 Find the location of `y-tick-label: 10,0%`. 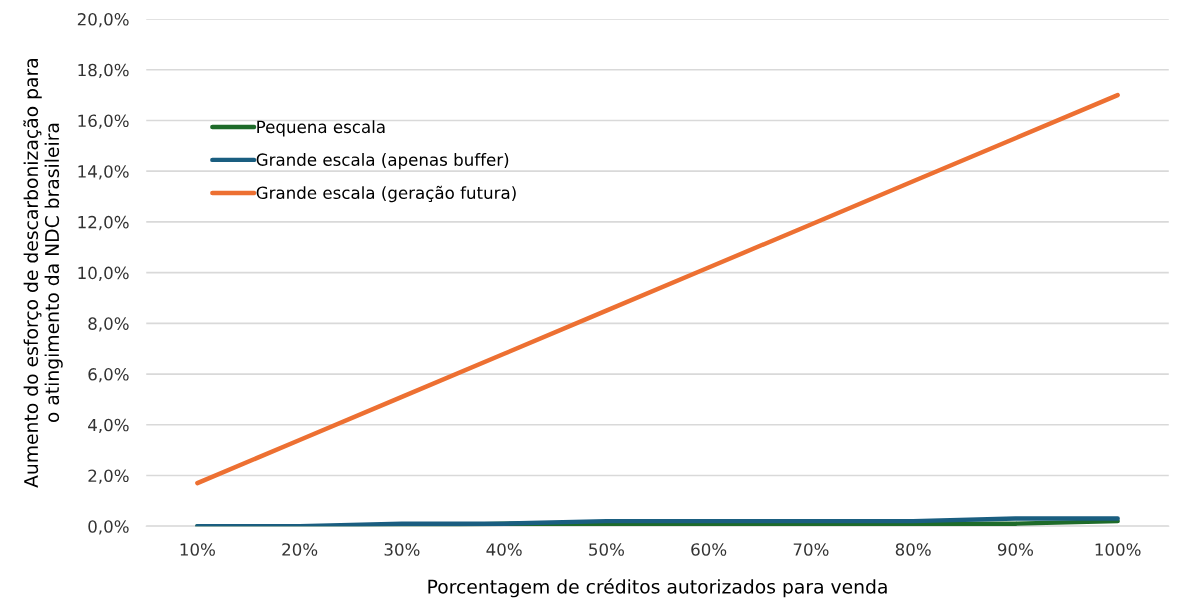

y-tick-label: 10,0% is located at coordinates (103, 273).